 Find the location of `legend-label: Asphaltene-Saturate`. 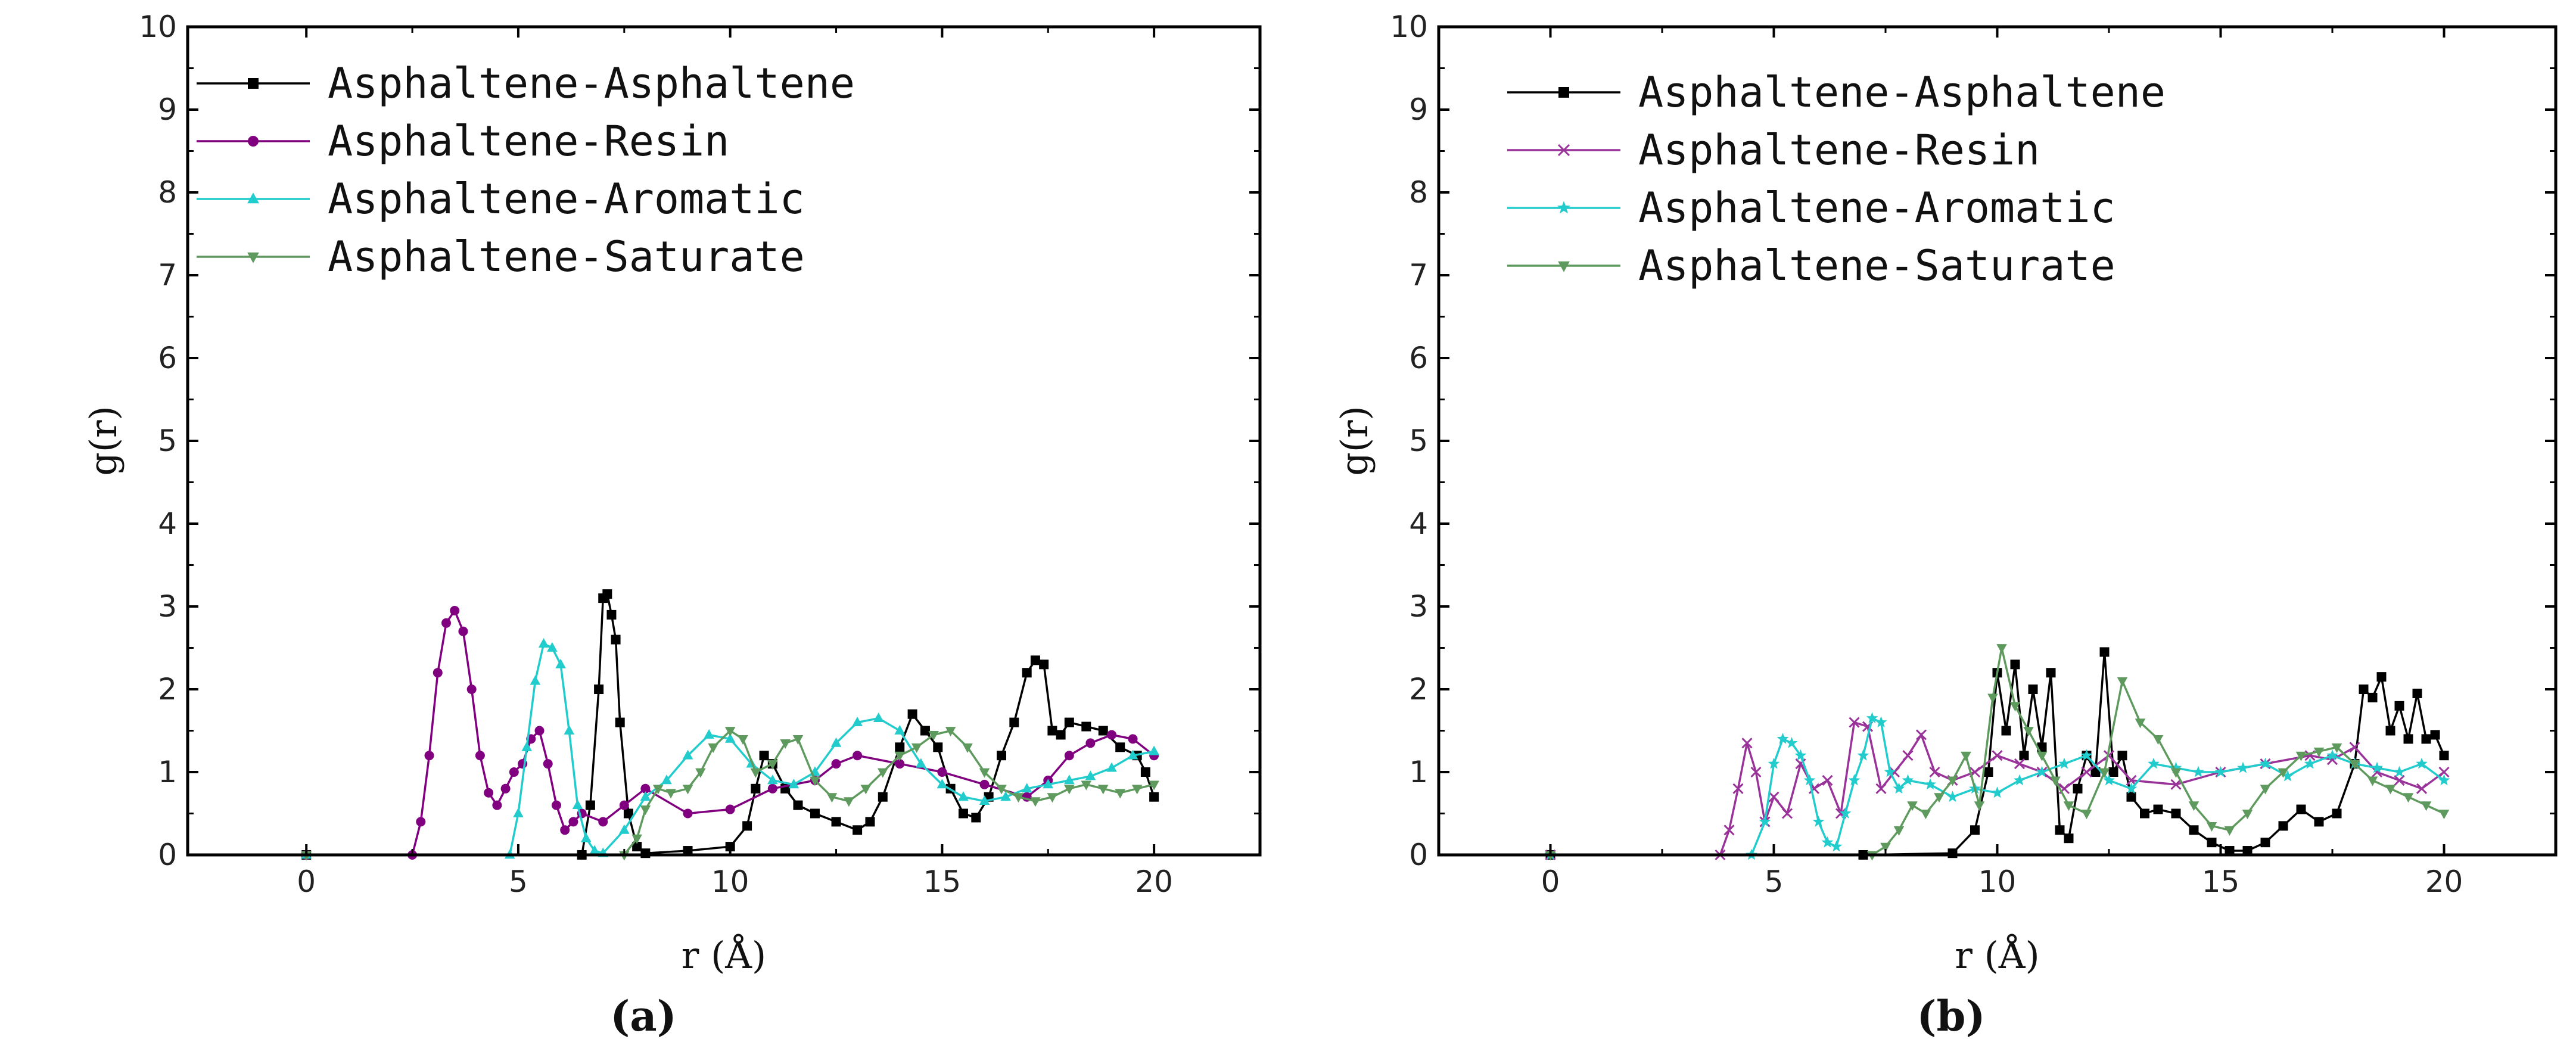

legend-label: Asphaltene-Saturate is located at coordinates (1876, 265).